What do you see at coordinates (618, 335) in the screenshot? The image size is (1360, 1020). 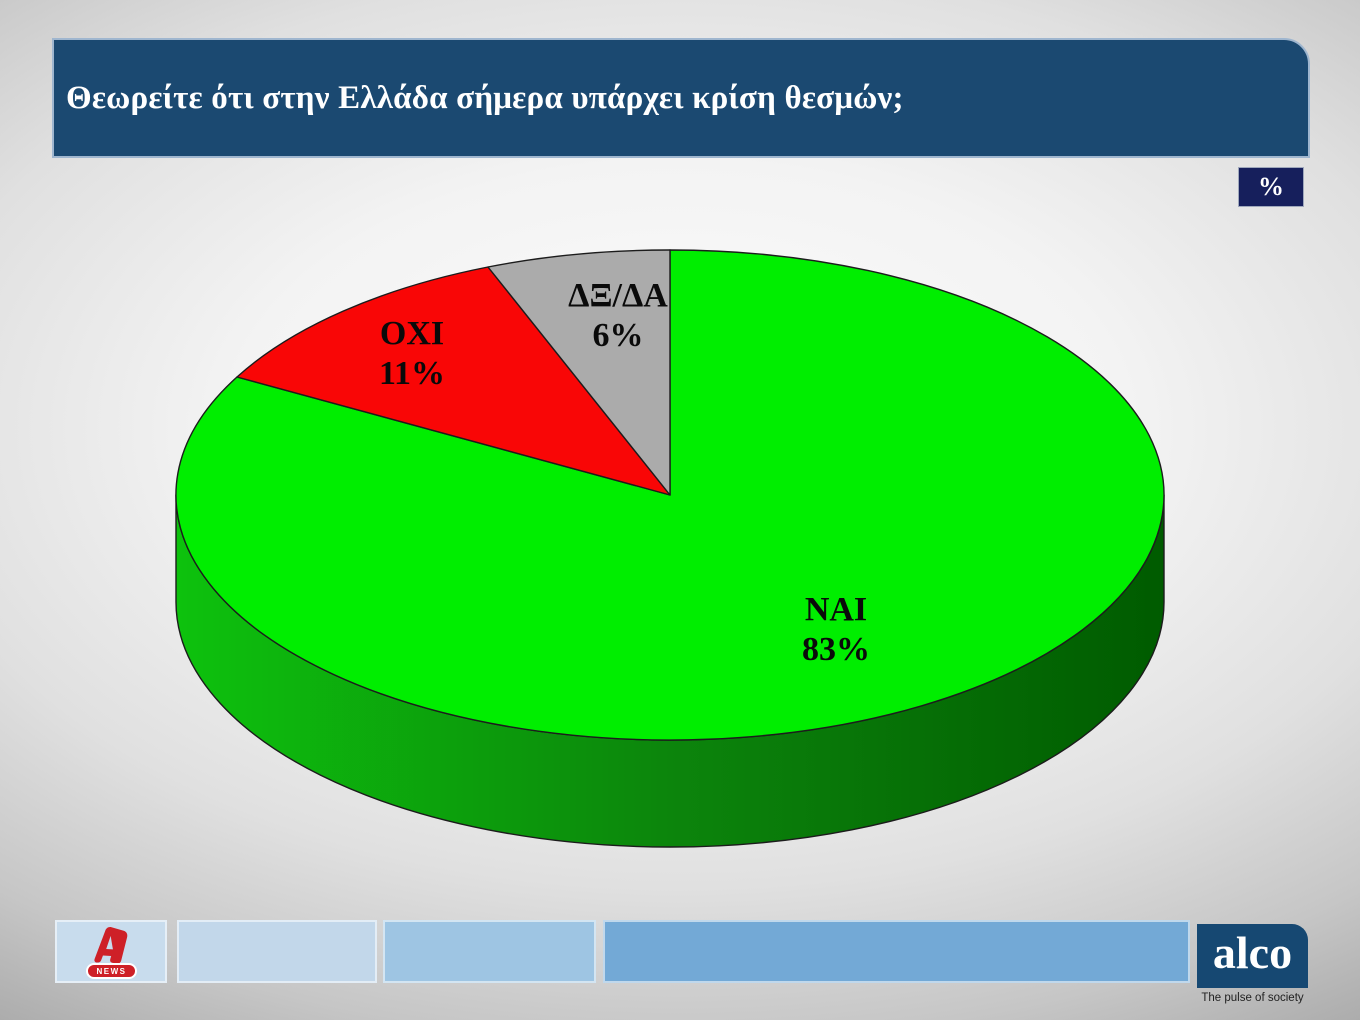 I see `slice-value: 6%` at bounding box center [618, 335].